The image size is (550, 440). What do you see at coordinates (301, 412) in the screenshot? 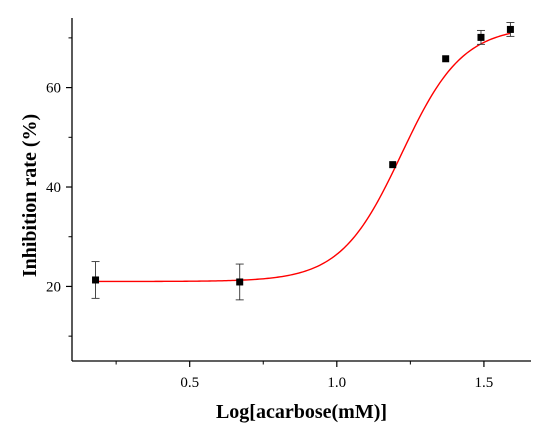
I see `x-axis-title: Log[acarbose(mM)]` at bounding box center [301, 412].